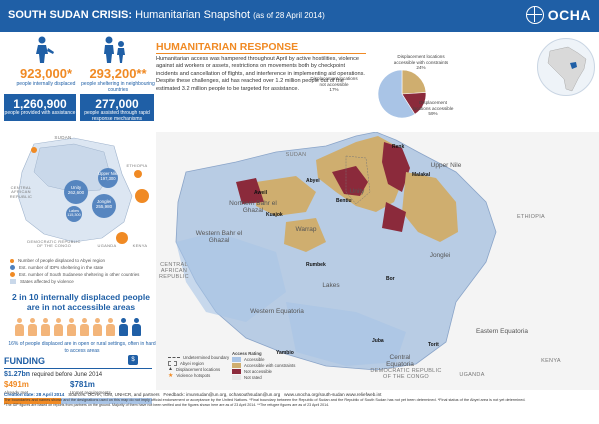 Image resolution: width=599 pixels, height=424 pixels. What do you see at coordinates (171, 375) in the screenshot?
I see `hotspot-star-icon: ★` at bounding box center [171, 375].